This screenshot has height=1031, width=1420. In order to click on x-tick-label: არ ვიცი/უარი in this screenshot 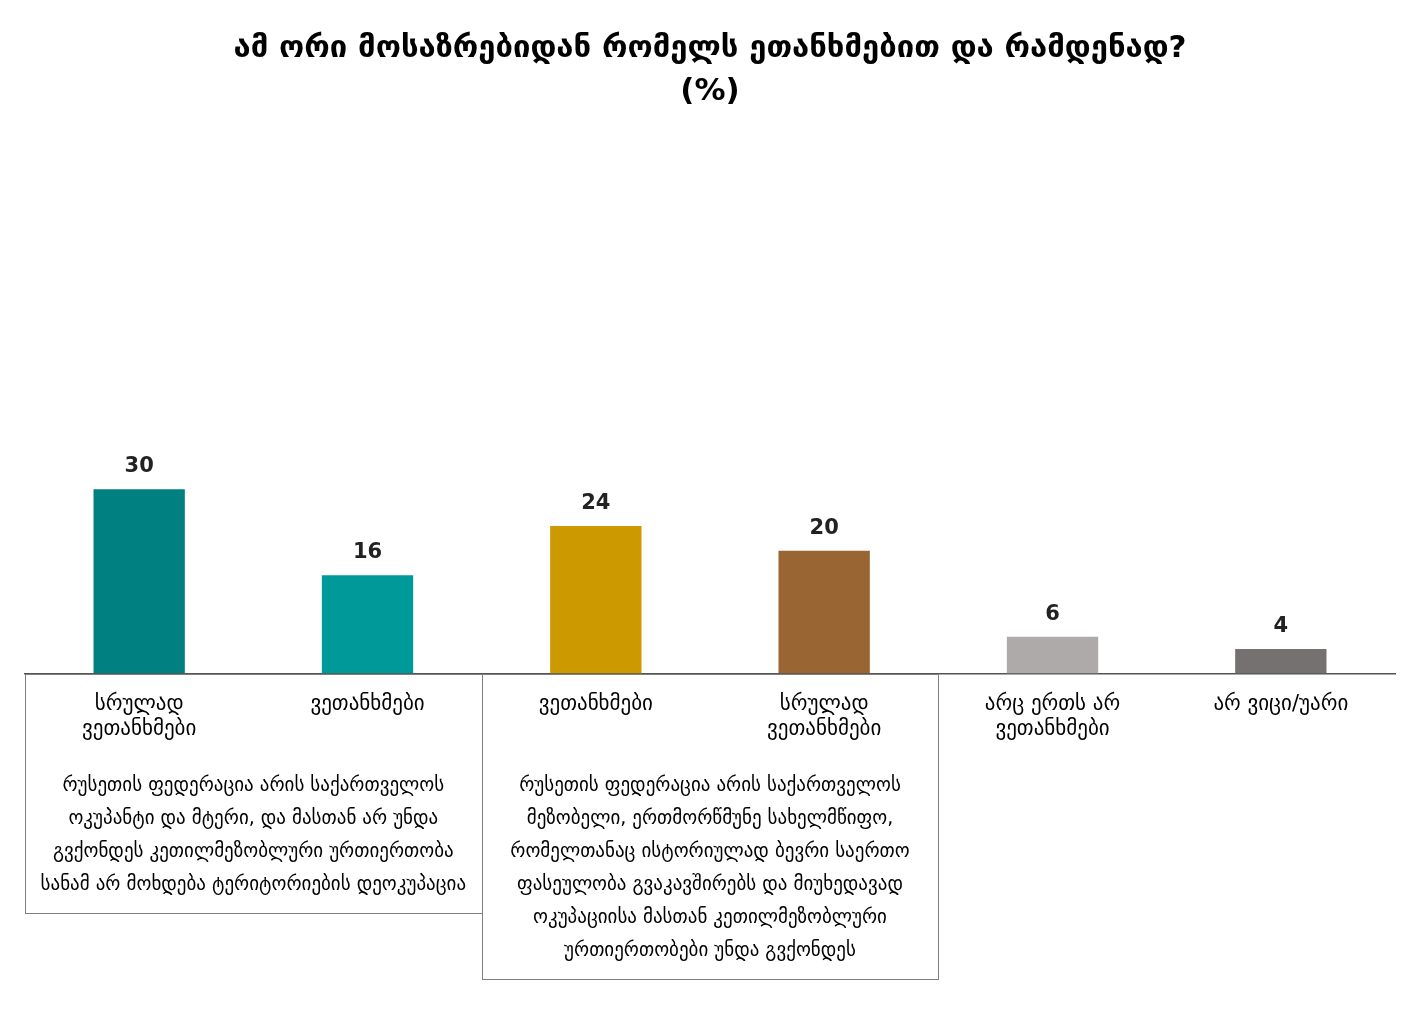, I will do `click(1281, 702)`.